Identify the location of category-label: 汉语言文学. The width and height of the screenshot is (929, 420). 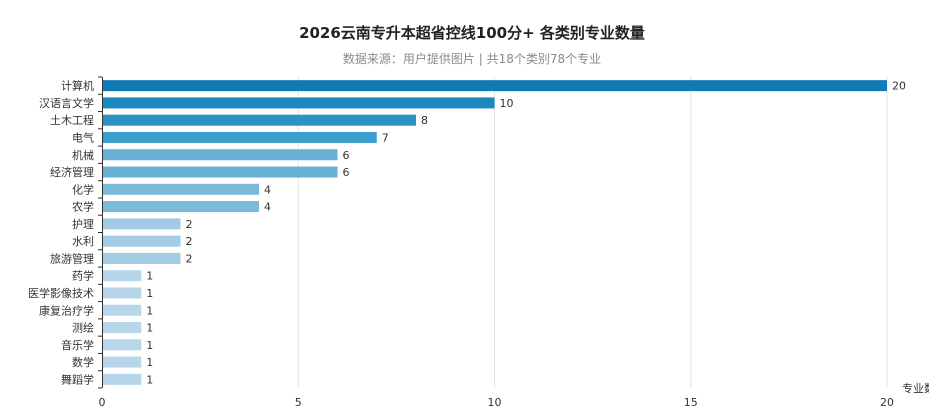
(66, 103).